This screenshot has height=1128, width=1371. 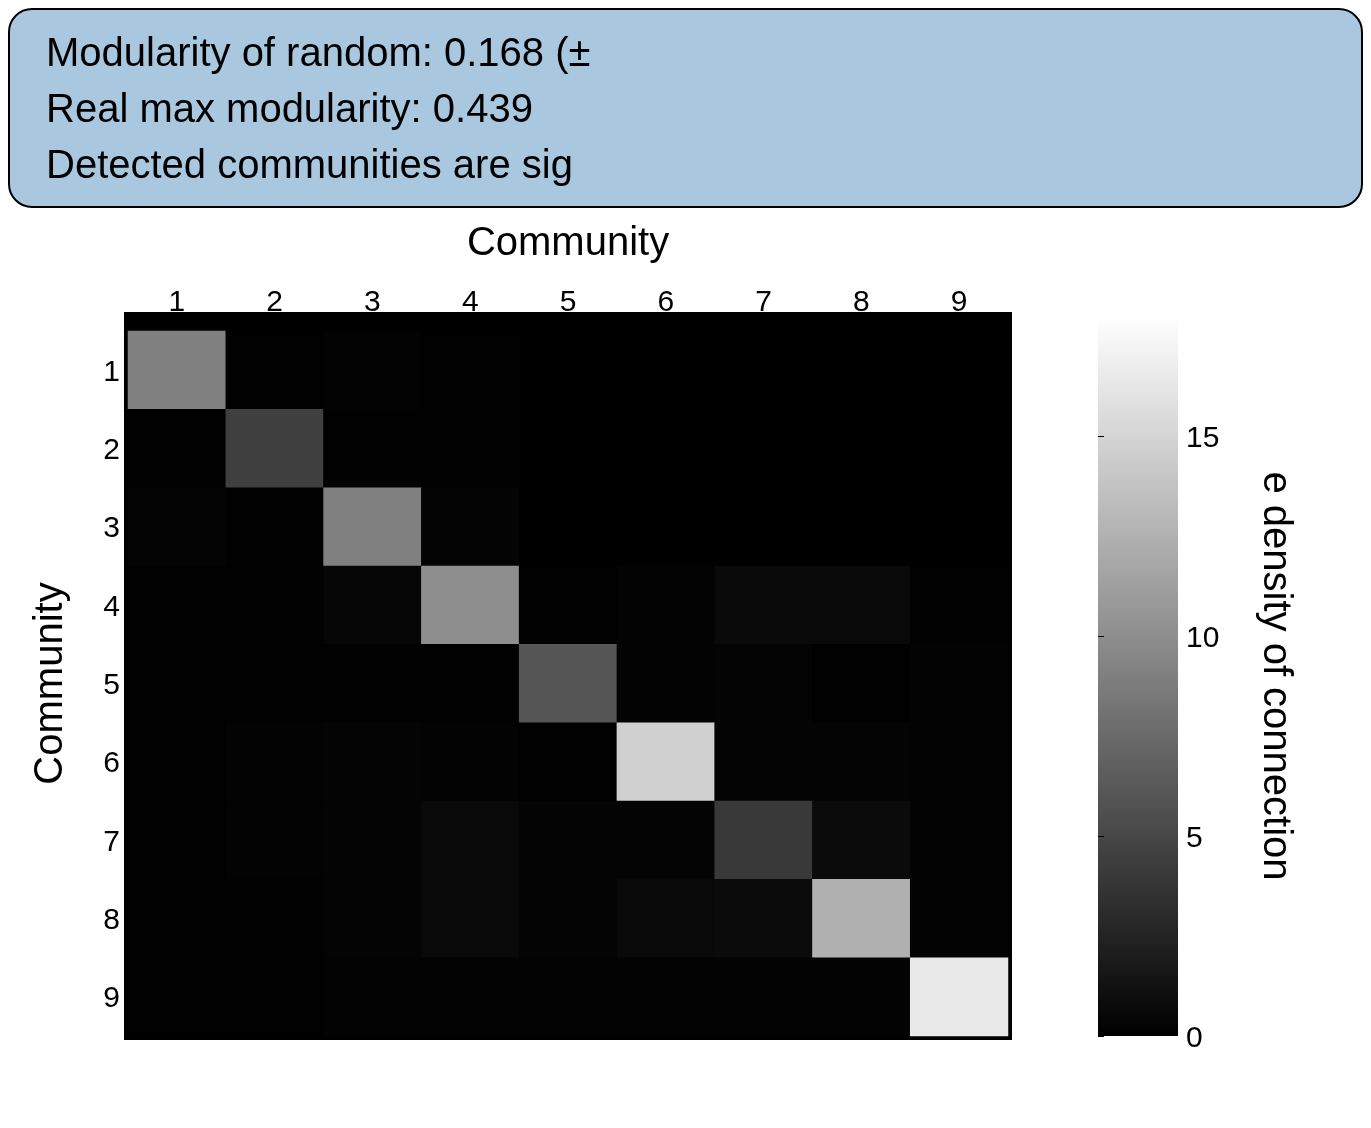 What do you see at coordinates (275, 300) in the screenshot?
I see `x-tick-label: 2` at bounding box center [275, 300].